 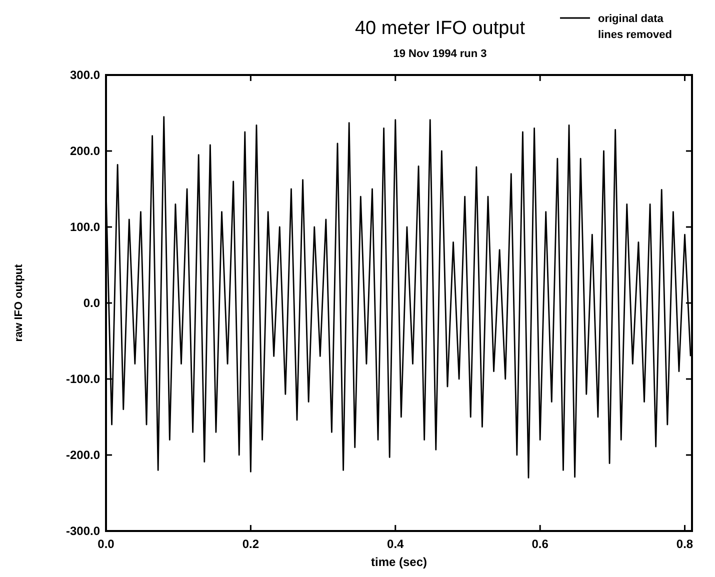 I want to click on x-tick-label: 0.4, so click(x=395, y=544).